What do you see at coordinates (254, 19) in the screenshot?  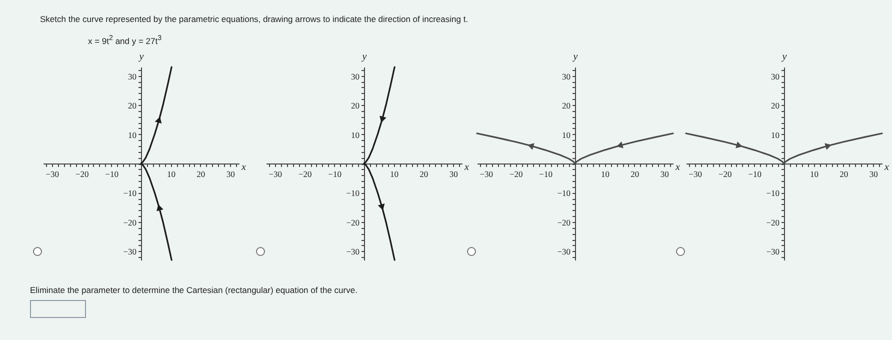 I see `chart-title: Sketch the curve represented by the parametric equations, drawing arrows to indicate the direction of increasing t.` at bounding box center [254, 19].